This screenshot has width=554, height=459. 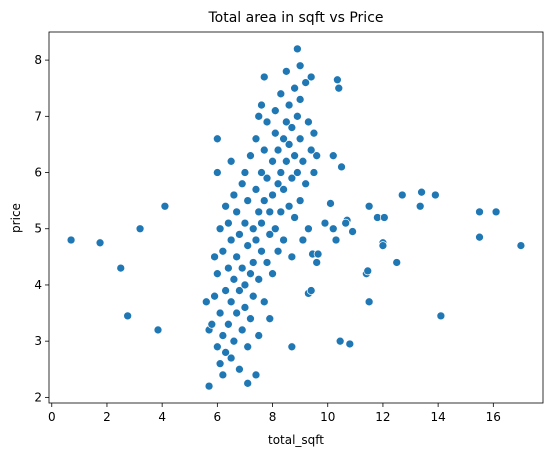 I want to click on y-tick-label: 5, so click(x=38, y=229).